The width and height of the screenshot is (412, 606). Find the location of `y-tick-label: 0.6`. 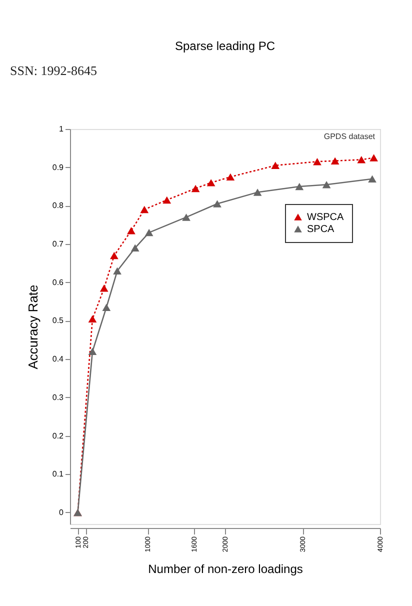

y-tick-label: 0.6 is located at coordinates (58, 282).